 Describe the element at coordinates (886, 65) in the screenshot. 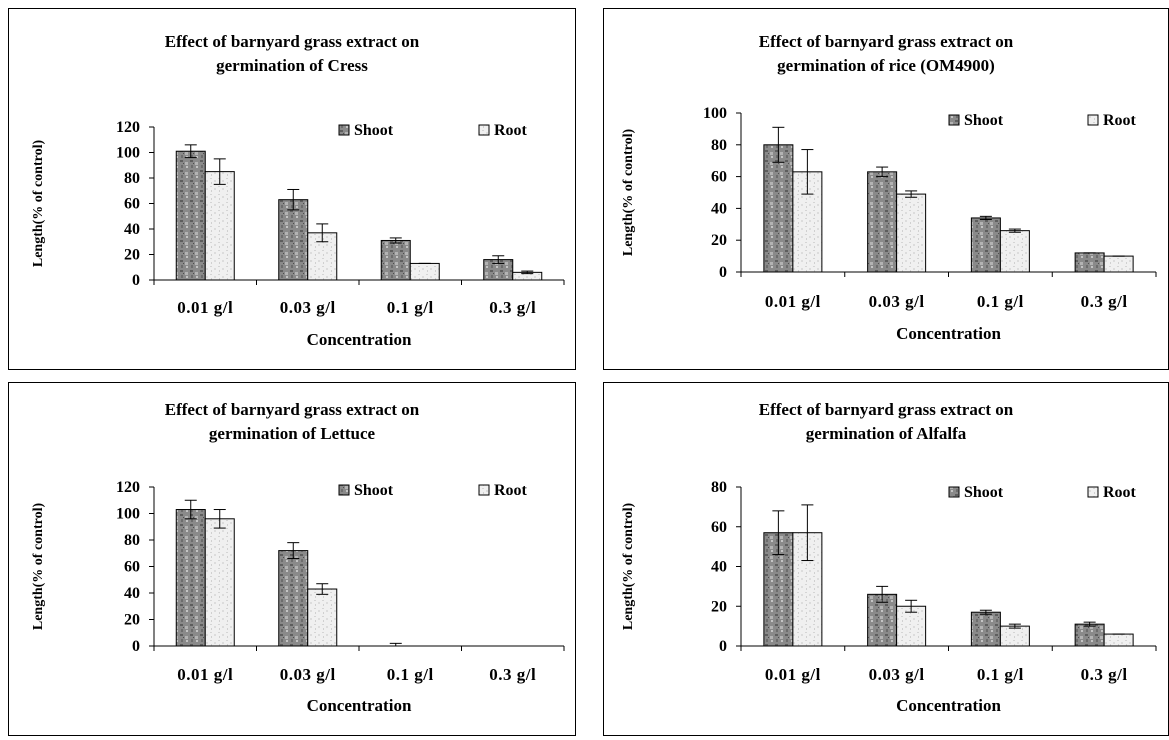

I see `chart-title: germination of rice (OM4900)` at that location.